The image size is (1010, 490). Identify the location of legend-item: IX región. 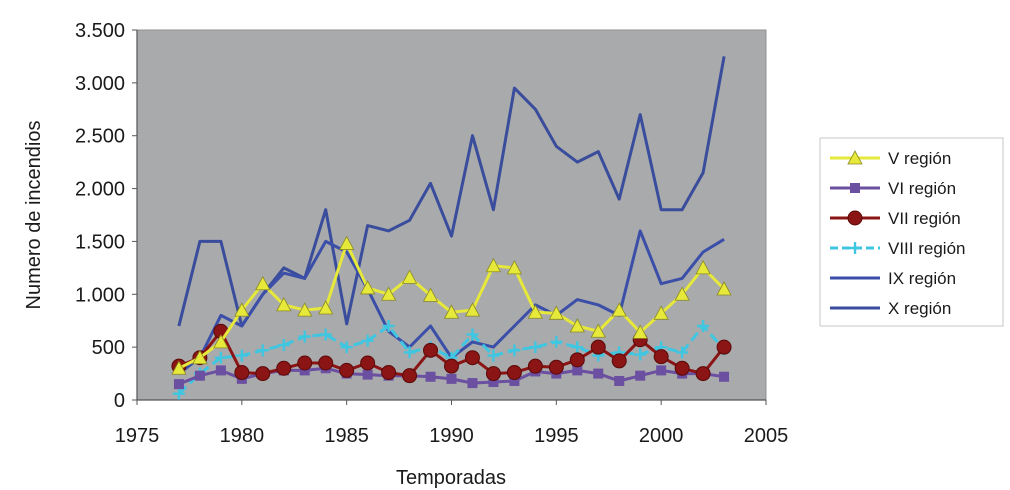
(893, 278).